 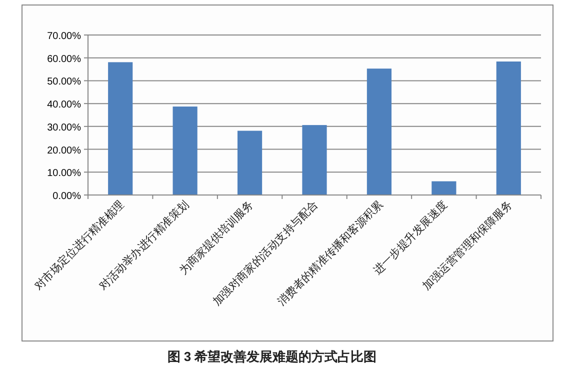 I want to click on text: 图 3 希望改善发展难题的方式占比图, so click(x=272, y=356).